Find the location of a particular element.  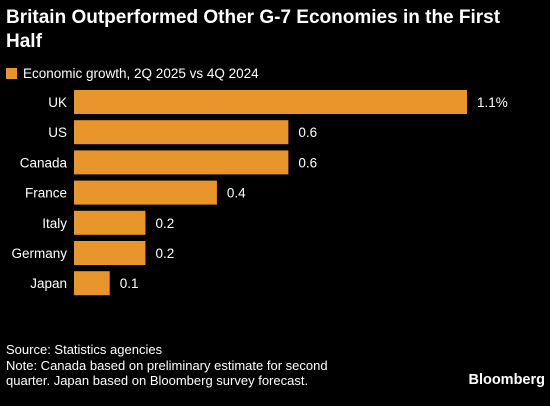

legend-swatch is located at coordinates (11, 73).